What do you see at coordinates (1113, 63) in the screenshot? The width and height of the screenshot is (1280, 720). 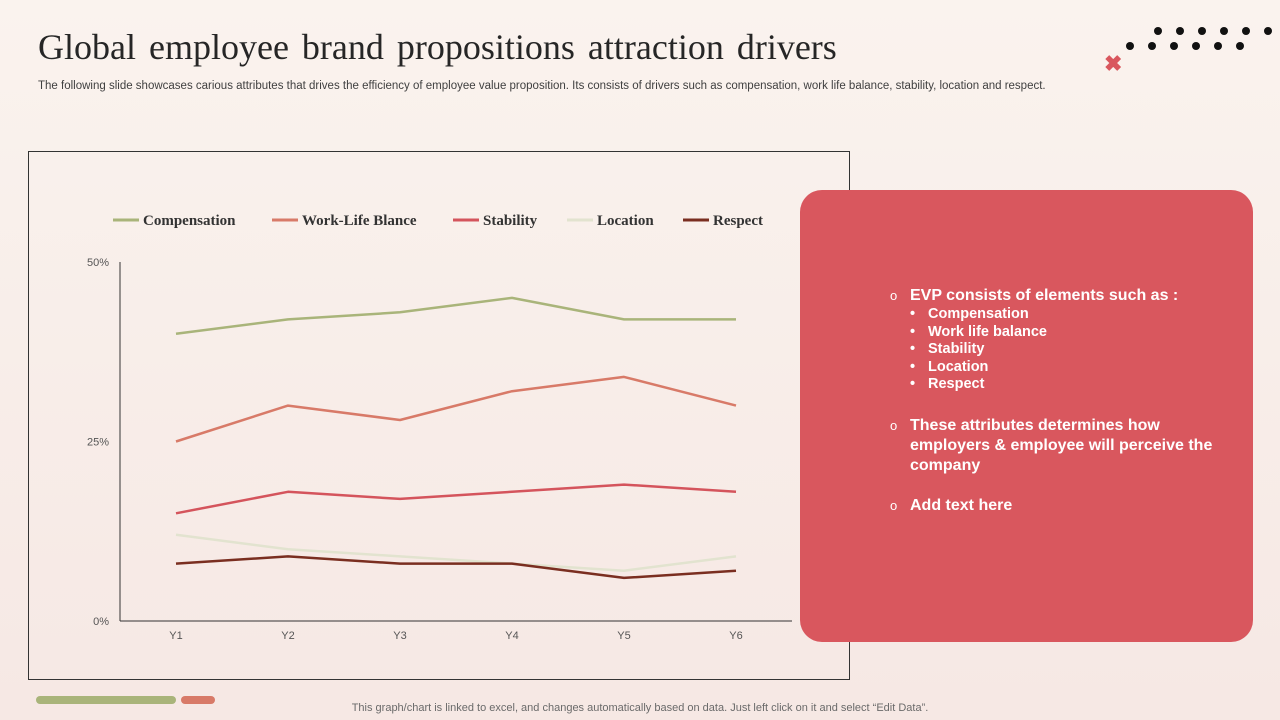 I see `close-x-icon: ✖` at bounding box center [1113, 63].